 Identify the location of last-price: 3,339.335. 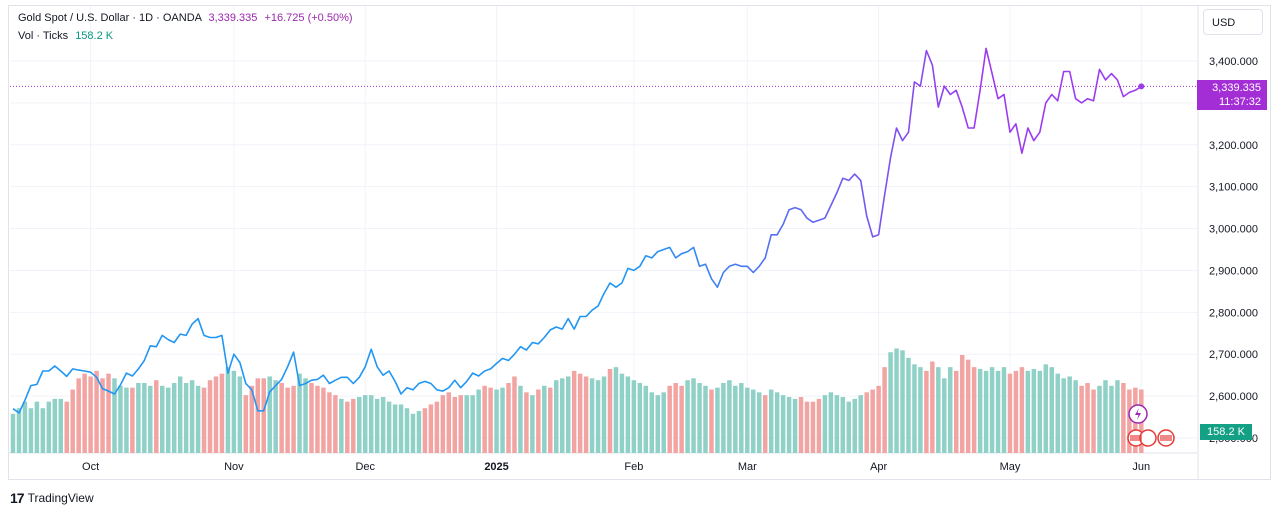
(233, 18).